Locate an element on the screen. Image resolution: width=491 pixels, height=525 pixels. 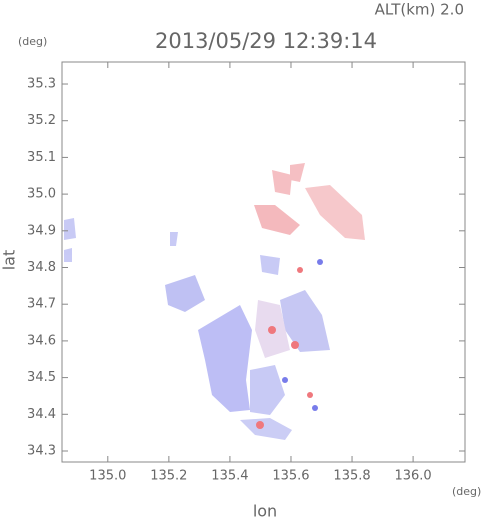
x-unit: (deg) is located at coordinates (466, 491).